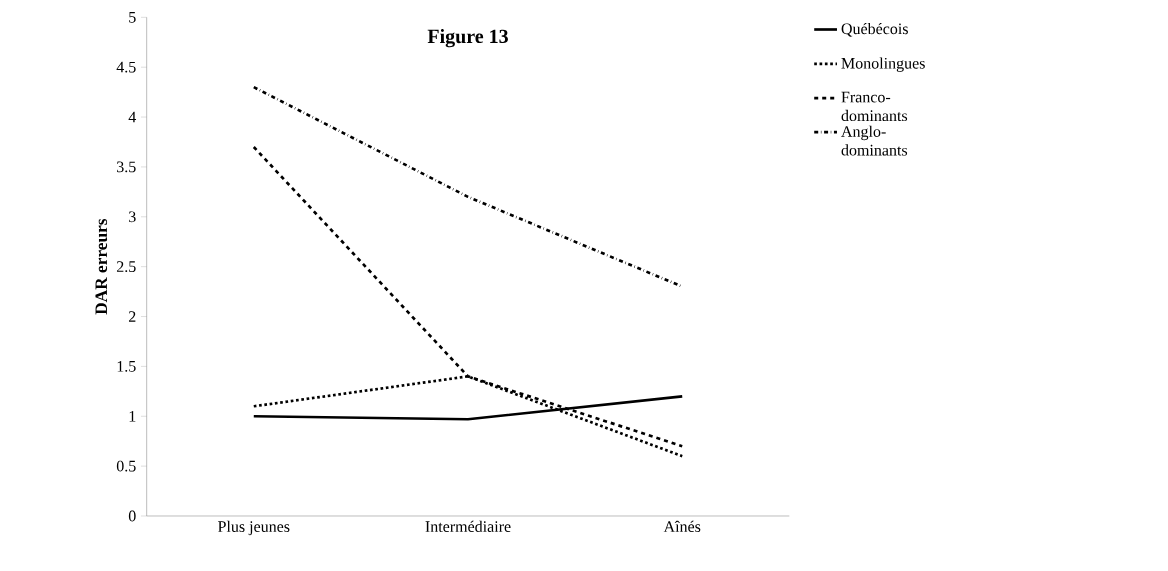 The image size is (1168, 571). I want to click on text: Figure 13, so click(467, 38).